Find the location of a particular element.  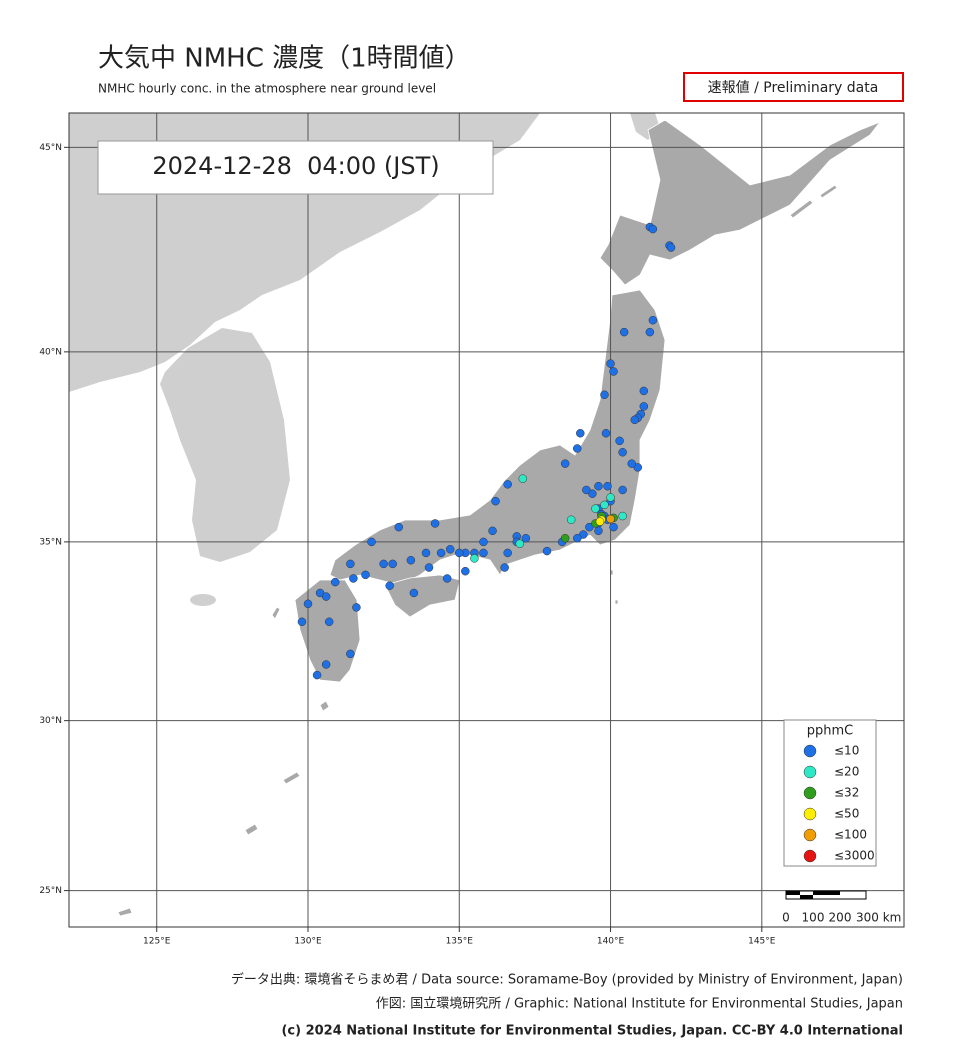

legend-label: ≤3000 is located at coordinates (854, 856).